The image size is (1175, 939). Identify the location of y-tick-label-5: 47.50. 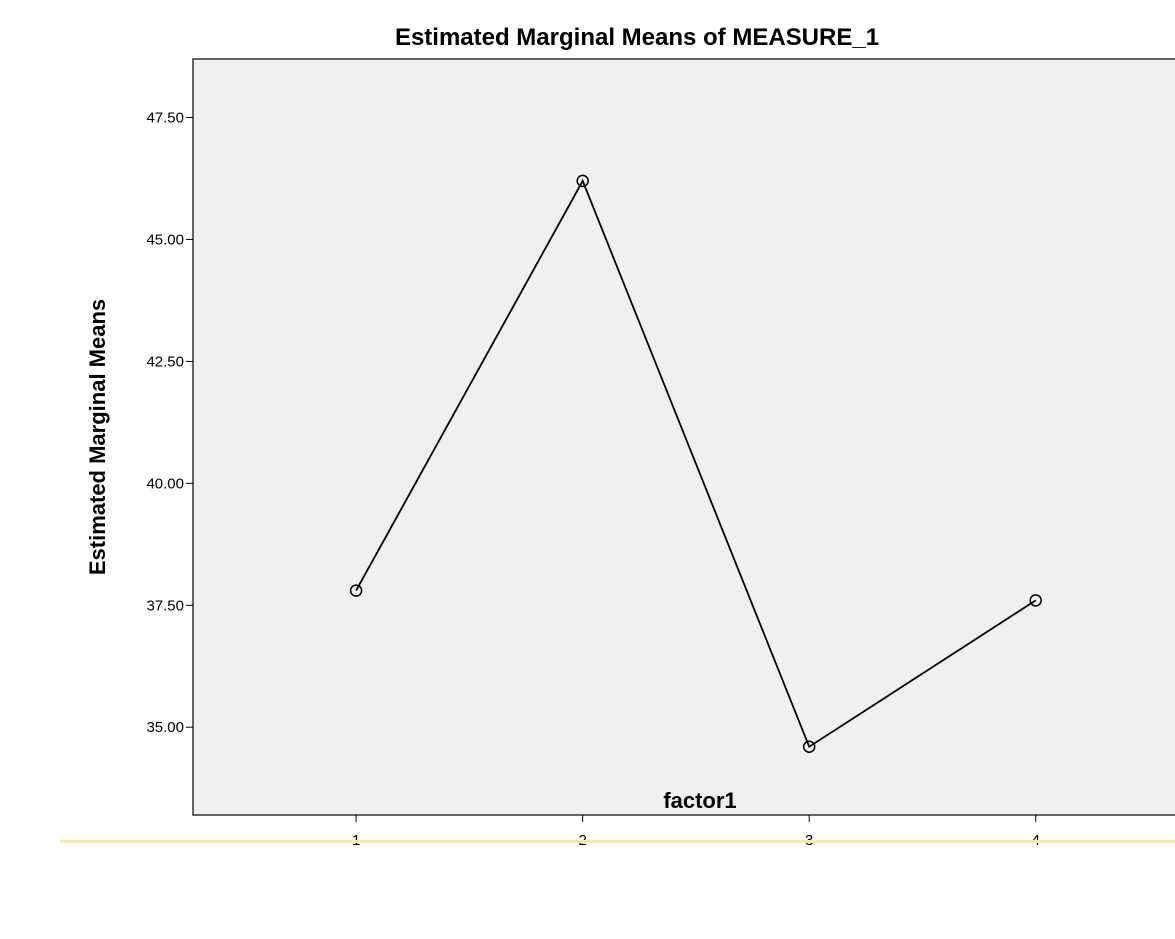
(165, 118).